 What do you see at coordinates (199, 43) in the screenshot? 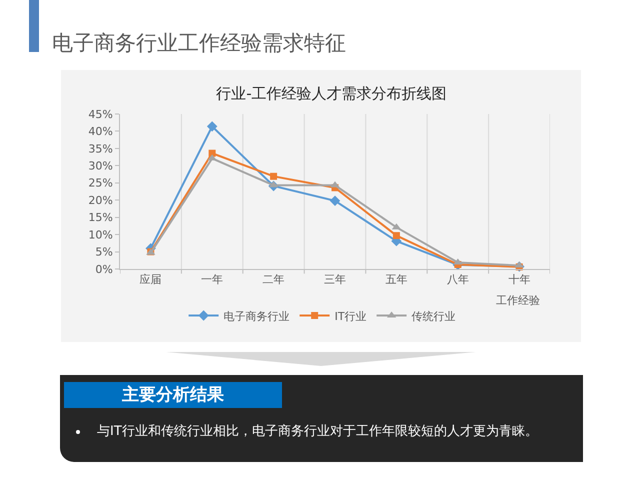
I see `chart-title: 电子商务行业工作经验需求特征` at bounding box center [199, 43].